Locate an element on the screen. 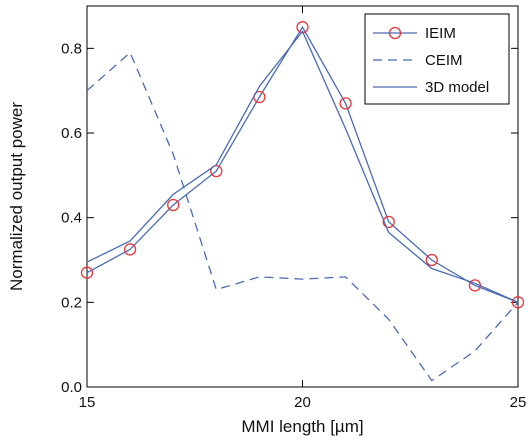 The width and height of the screenshot is (528, 442). y-tick-label-4: 0.8 is located at coordinates (71, 48).